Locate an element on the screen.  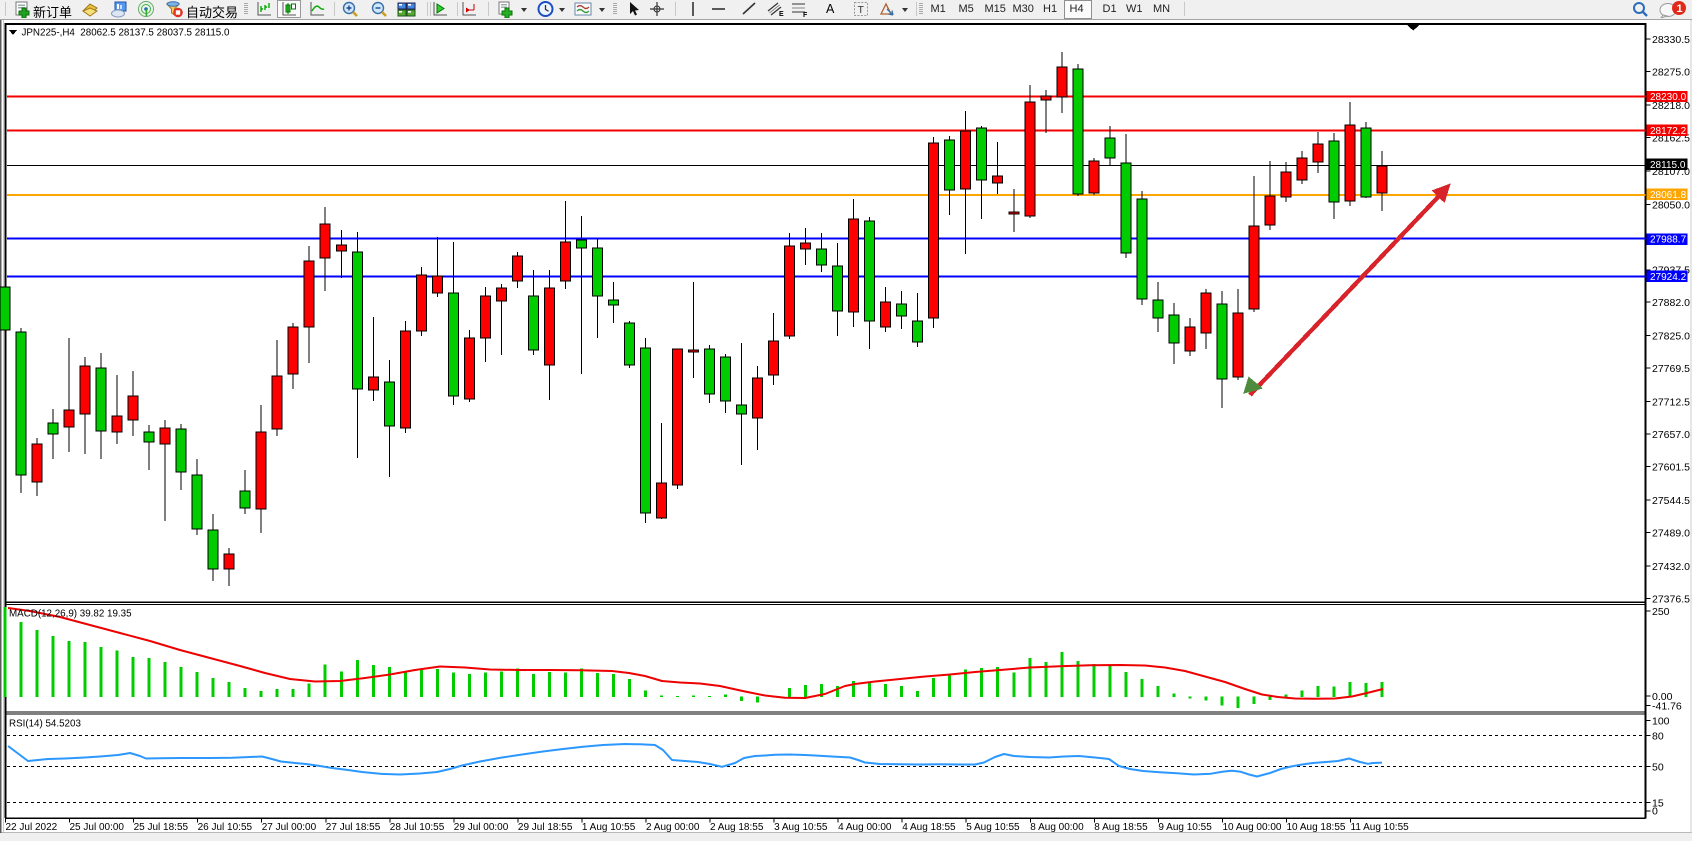
svg-text: 28218.0 is located at coordinates (1671, 106).